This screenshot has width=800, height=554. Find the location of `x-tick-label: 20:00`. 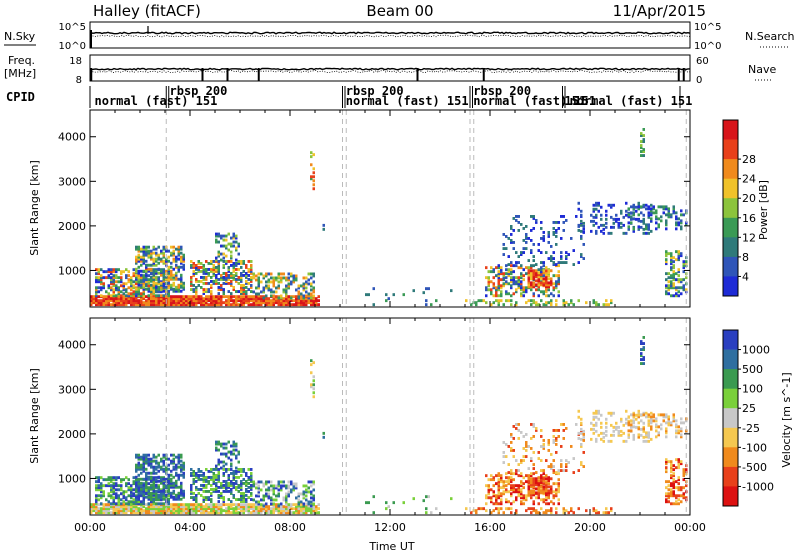

x-tick-label: 20:00 is located at coordinates (590, 527).